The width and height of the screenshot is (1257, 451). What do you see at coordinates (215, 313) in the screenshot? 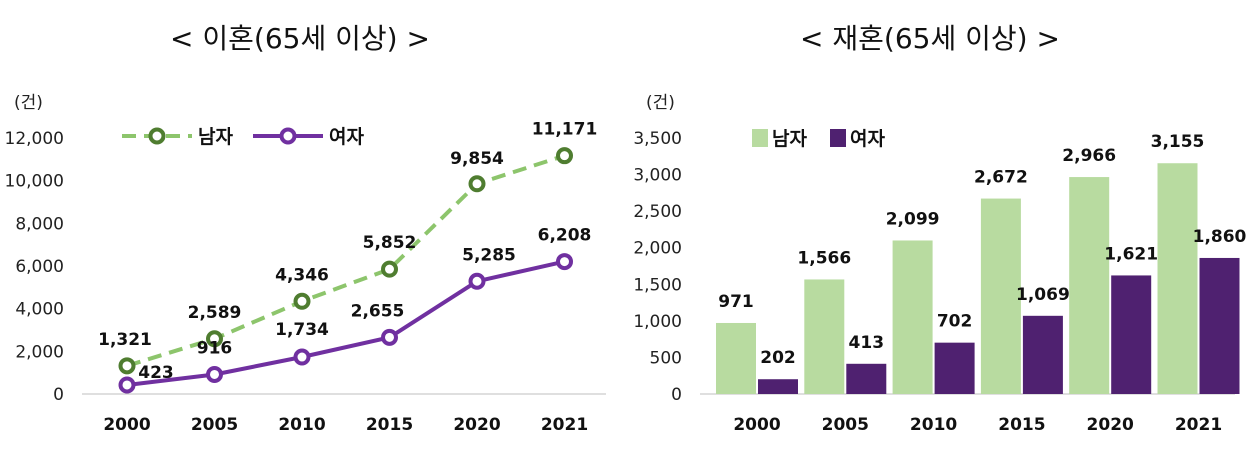
I see `data-label: 2,589` at bounding box center [215, 313].